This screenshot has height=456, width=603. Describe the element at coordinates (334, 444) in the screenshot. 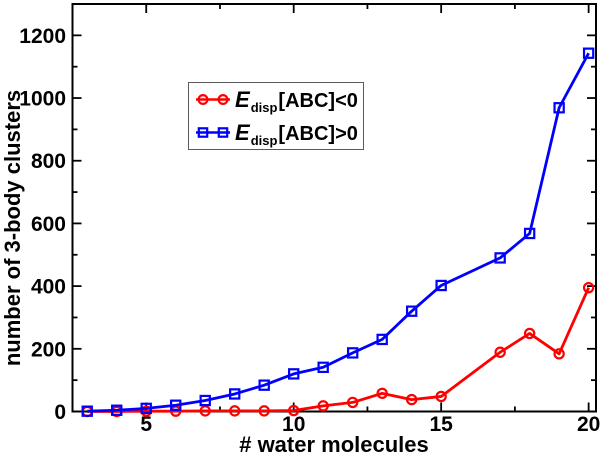

I see `x-axis-title: # water molecules` at that location.